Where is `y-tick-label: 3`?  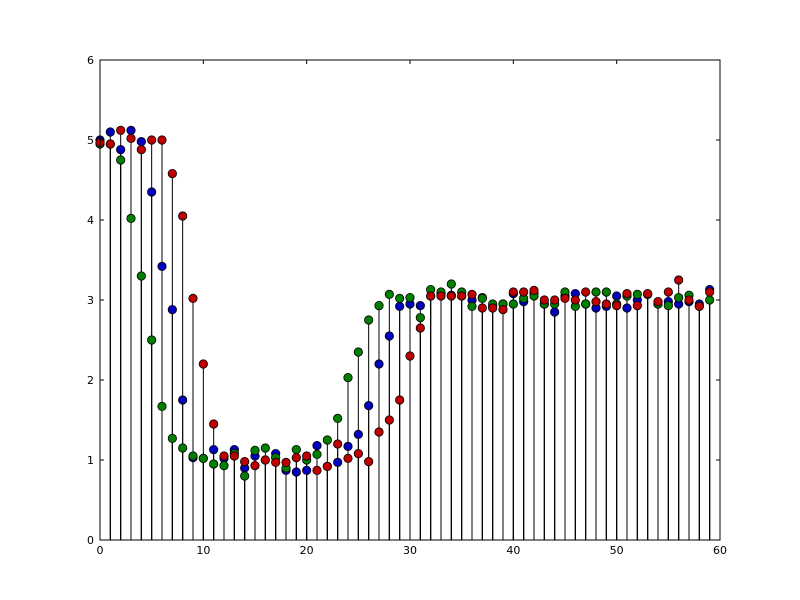
y-tick-label: 3 is located at coordinates (90, 300).